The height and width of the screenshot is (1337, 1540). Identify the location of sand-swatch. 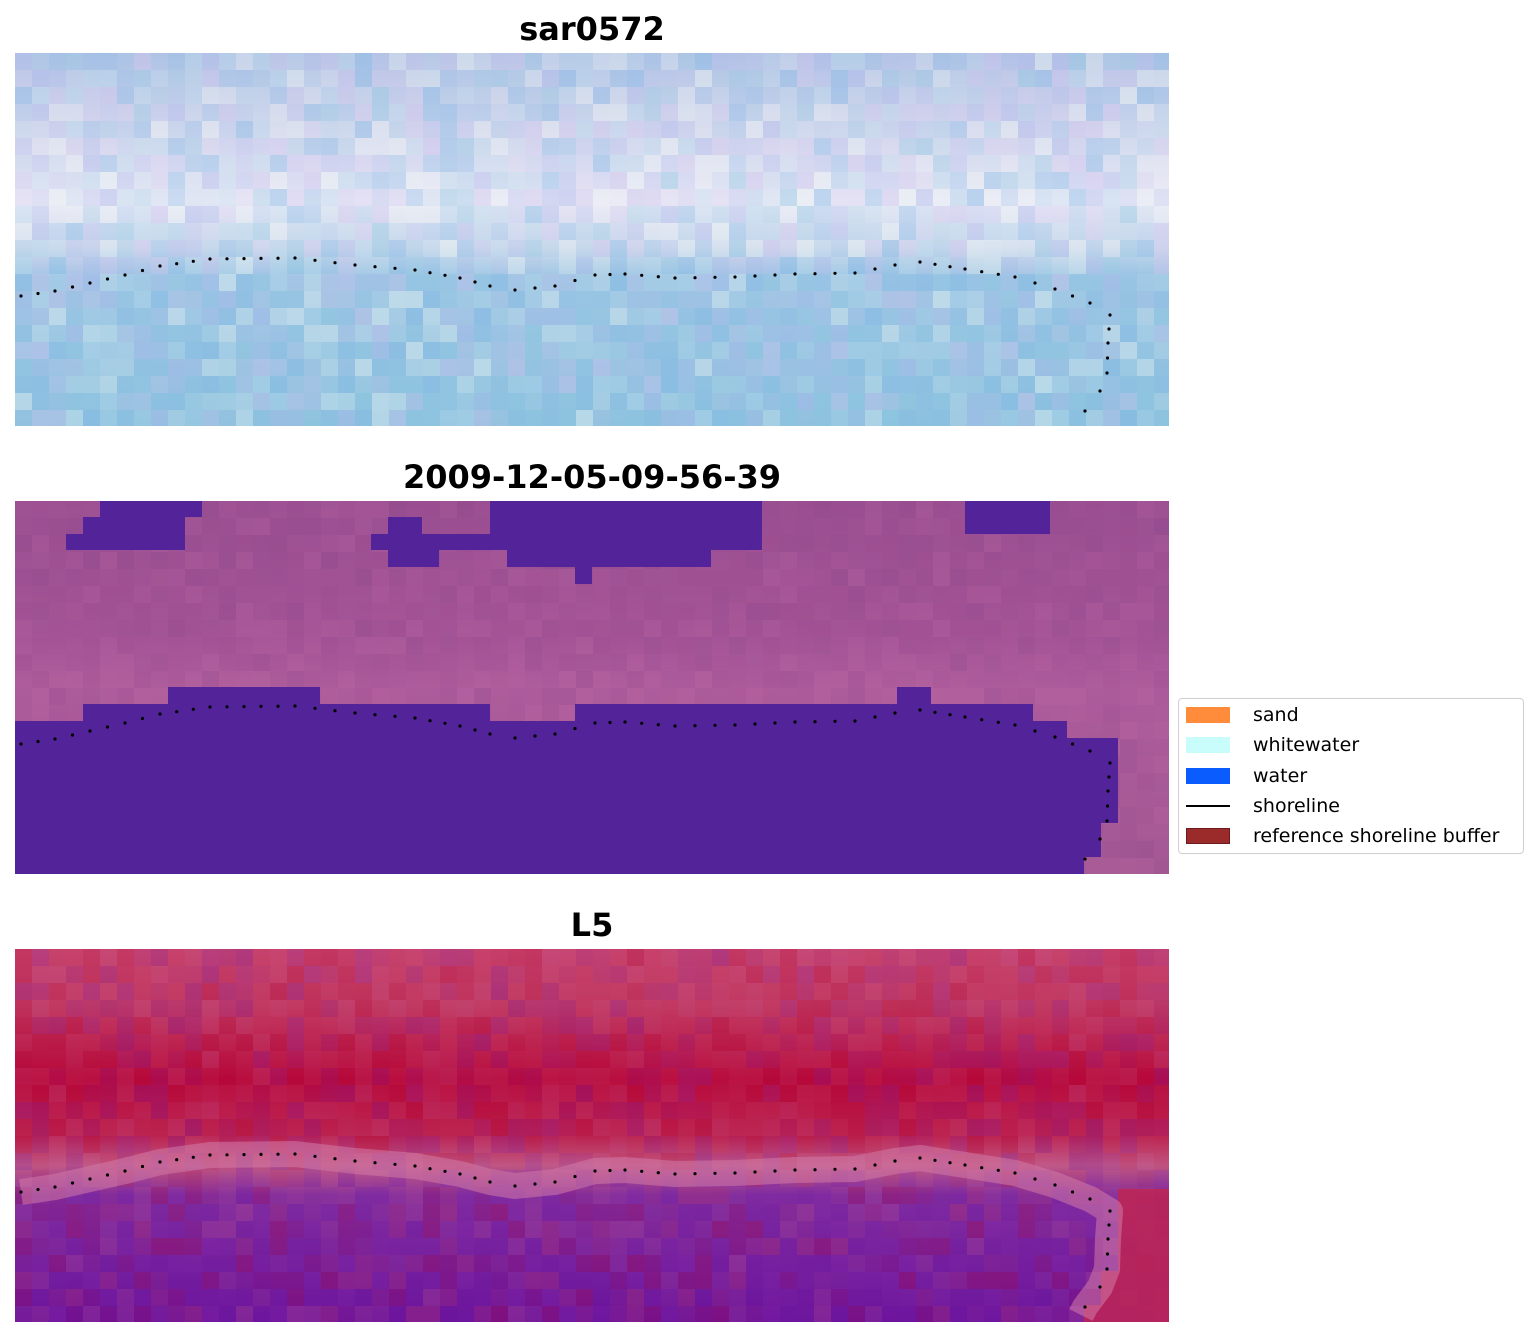
(1208, 715).